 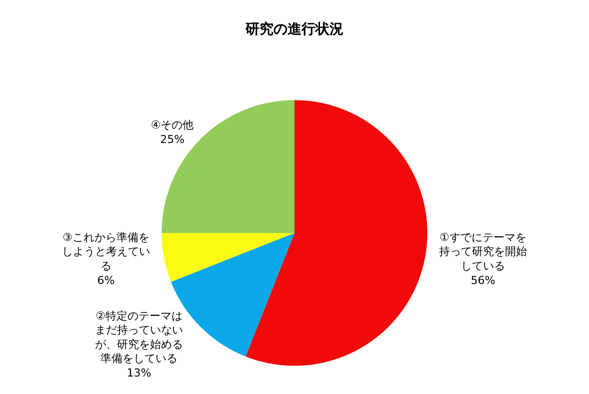 What do you see at coordinates (482, 251) in the screenshot?
I see `slice-label: ①すでにテーマを持って研究を開始している` at bounding box center [482, 251].